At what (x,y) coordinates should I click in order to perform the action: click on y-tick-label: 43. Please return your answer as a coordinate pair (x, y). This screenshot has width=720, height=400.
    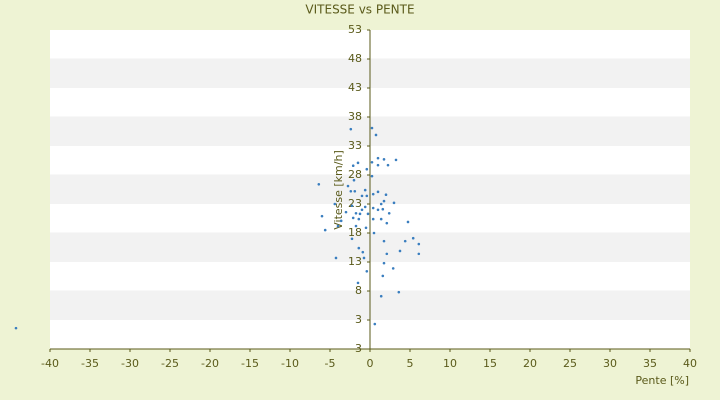
    Looking at the image, I should click on (355, 87).